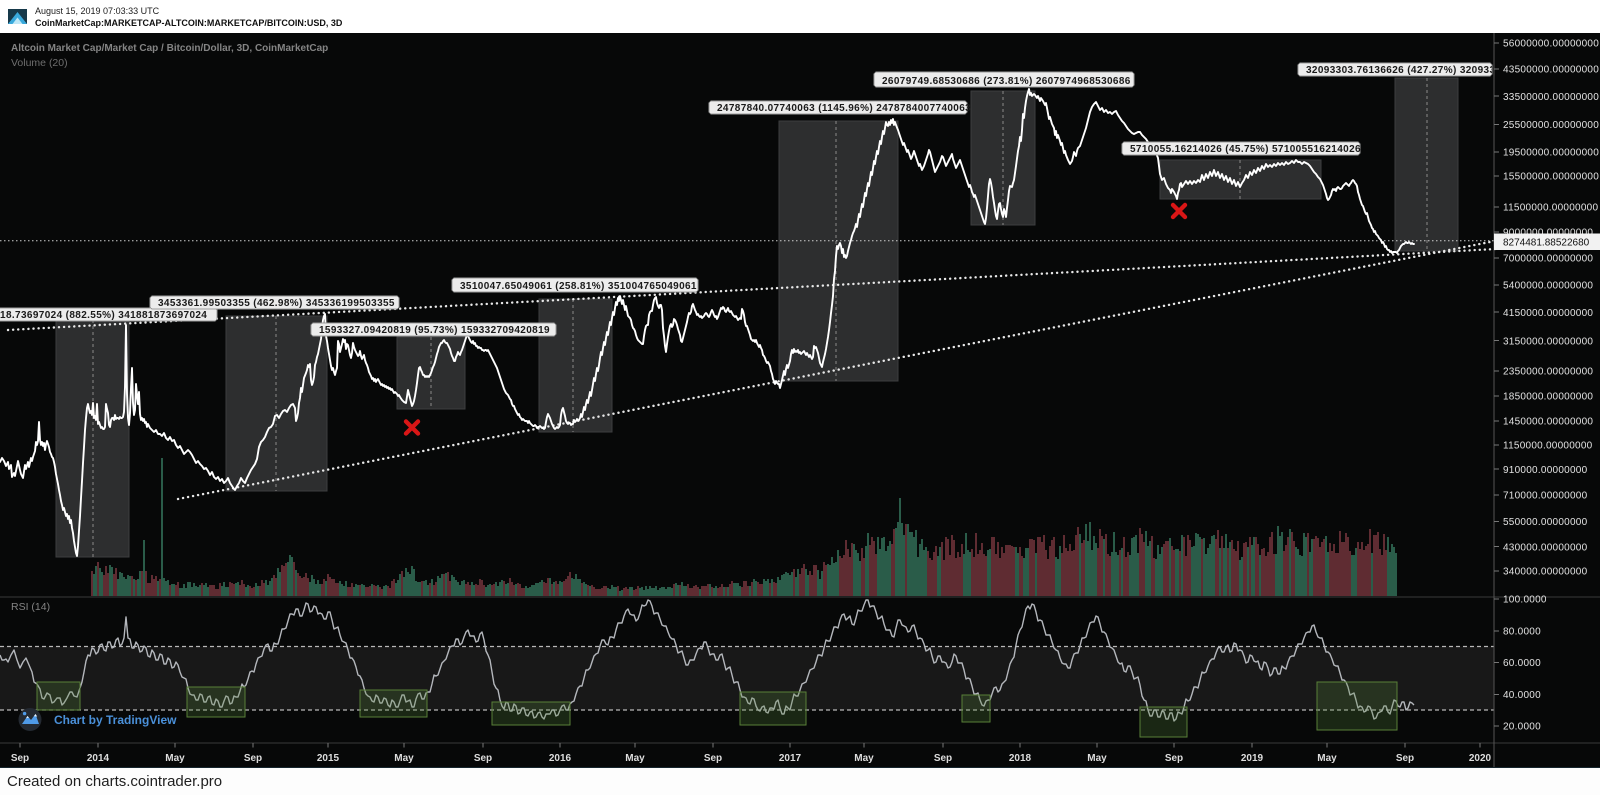  What do you see at coordinates (30, 607) in the screenshot?
I see `svg-text: RSI (14)` at bounding box center [30, 607].